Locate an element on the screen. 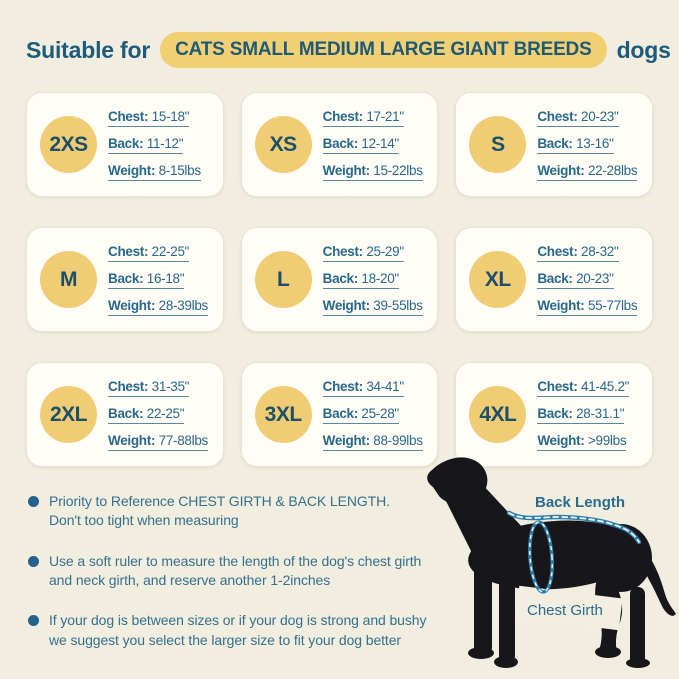  chest-value: 22-25" is located at coordinates (170, 251).